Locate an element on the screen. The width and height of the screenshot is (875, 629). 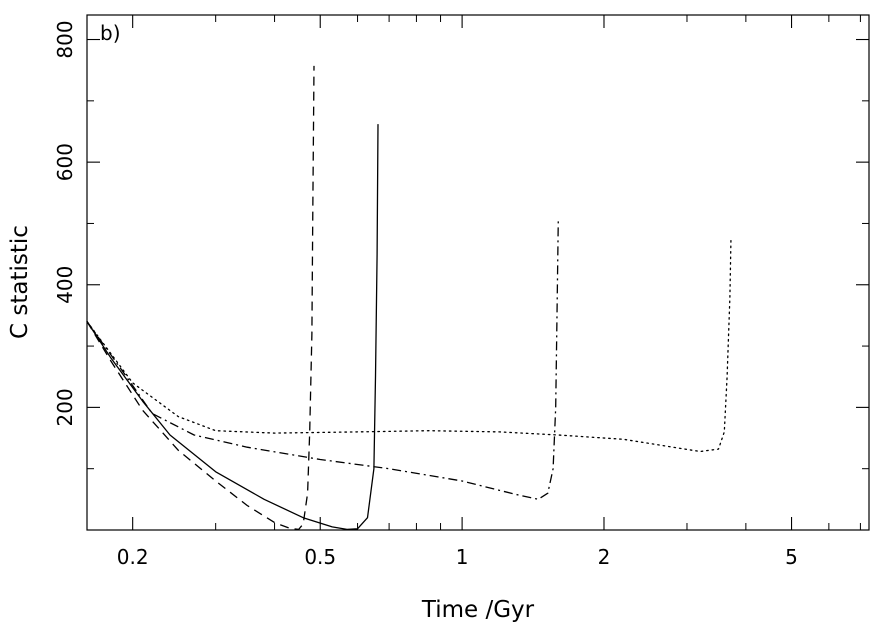
x-axis-label: Time /Gyr is located at coordinates (478, 610).